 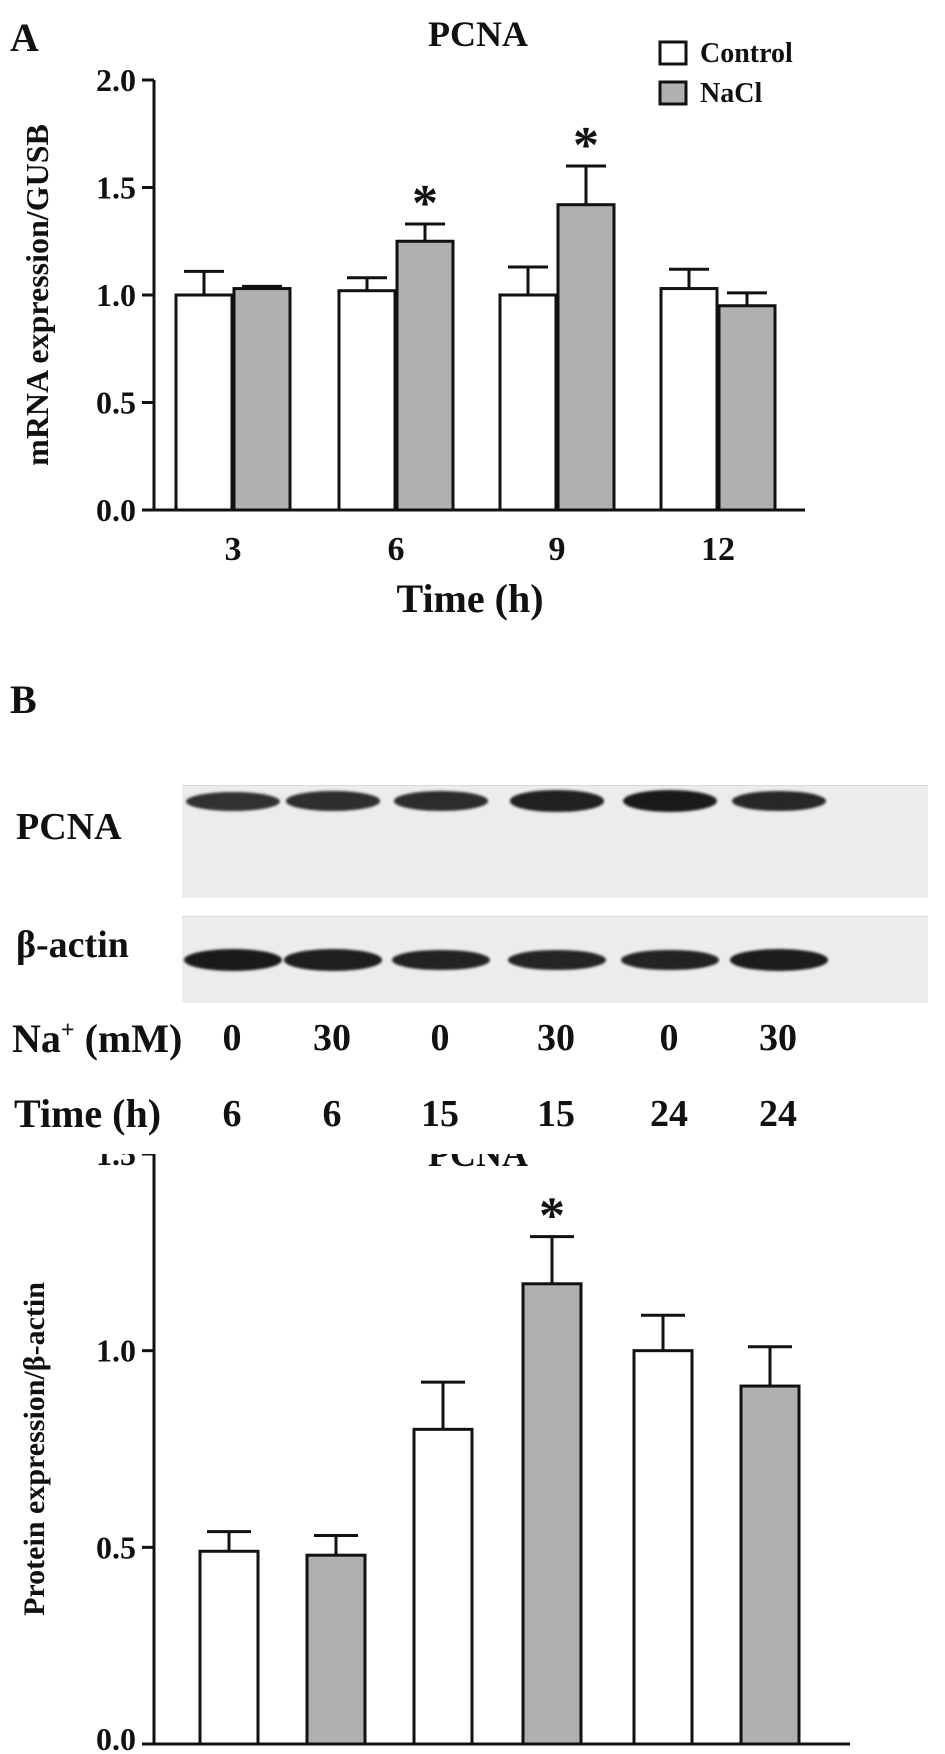 I want to click on chart-b-y-tick-label: 0.5, so click(x=116, y=1547).